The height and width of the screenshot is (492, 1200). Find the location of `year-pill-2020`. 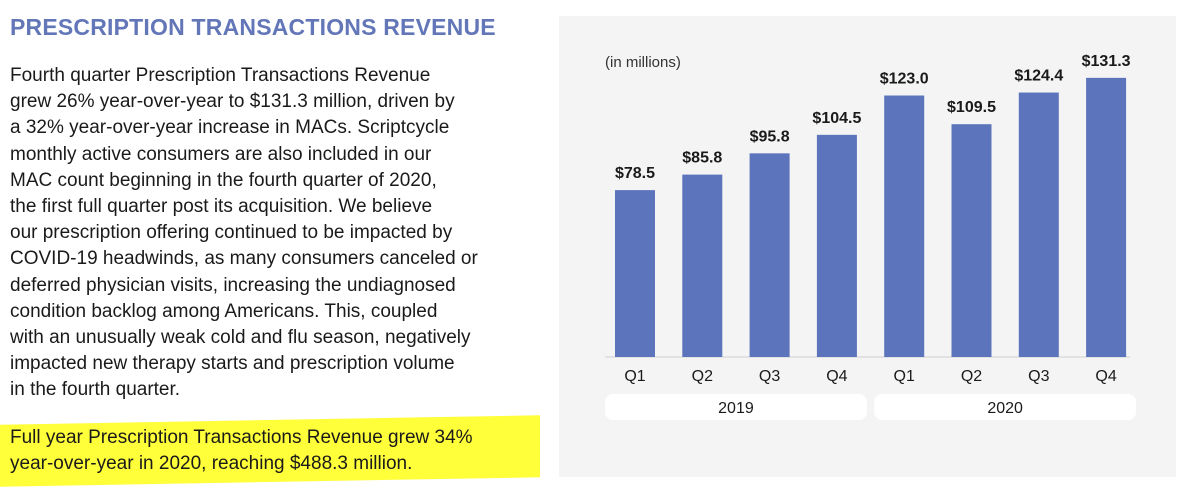

year-pill-2020 is located at coordinates (1005, 407).